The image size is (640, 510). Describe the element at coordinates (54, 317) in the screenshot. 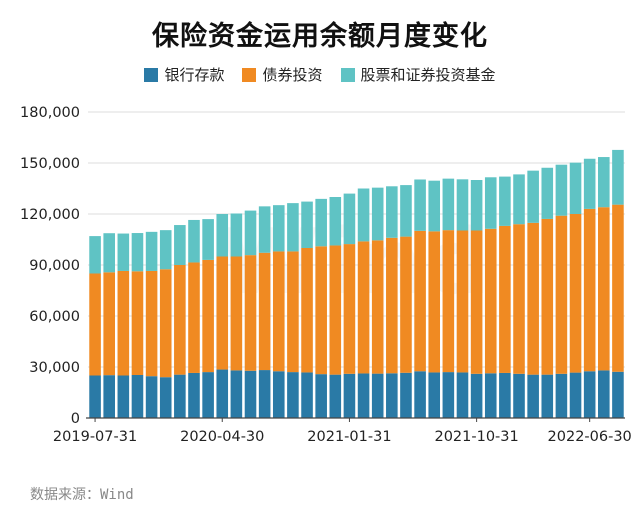

I see `y-tick-label: 60,000` at that location.